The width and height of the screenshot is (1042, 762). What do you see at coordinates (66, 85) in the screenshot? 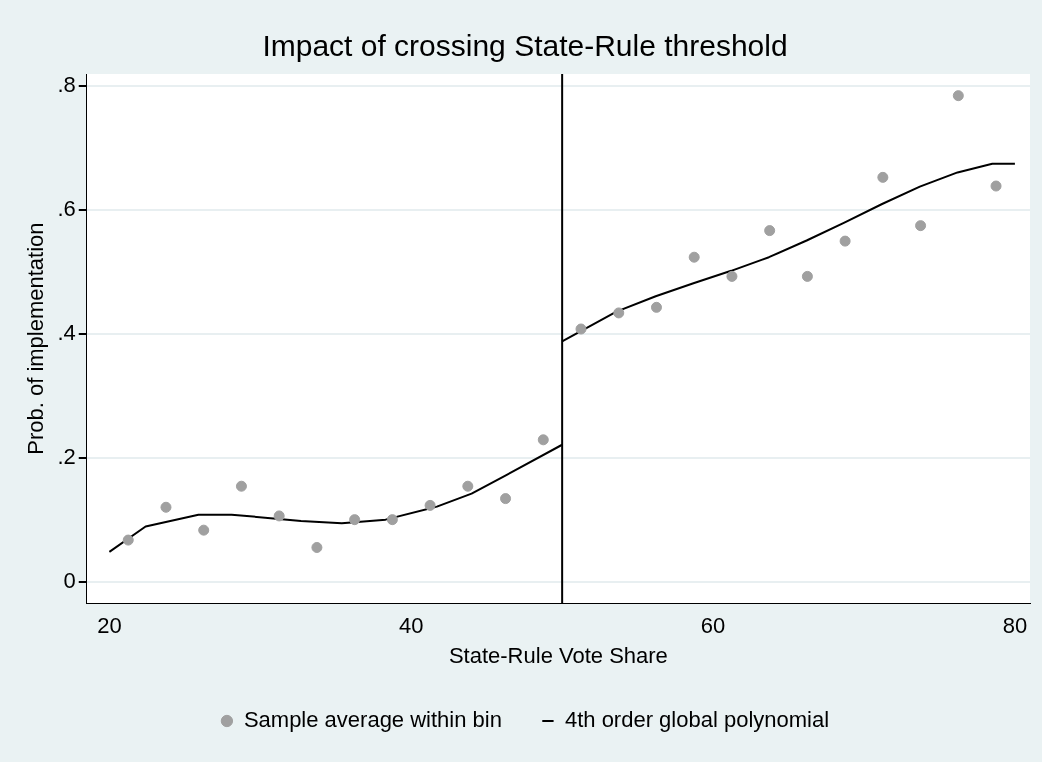
I see `y-tick-label: .8` at bounding box center [66, 85].